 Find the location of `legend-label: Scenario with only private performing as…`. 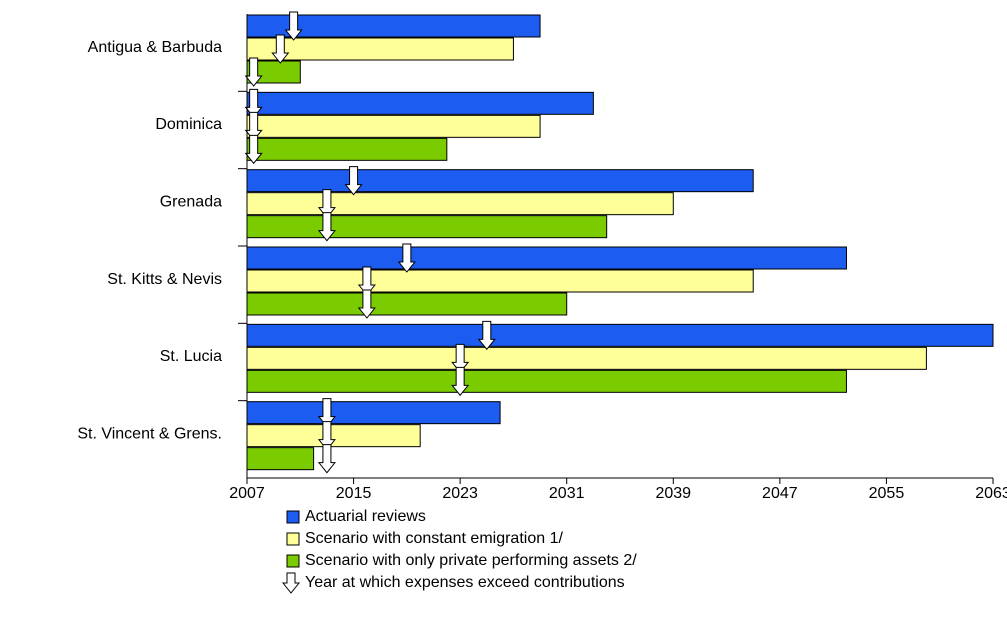

legend-label: Scenario with only private performing as… is located at coordinates (471, 560).